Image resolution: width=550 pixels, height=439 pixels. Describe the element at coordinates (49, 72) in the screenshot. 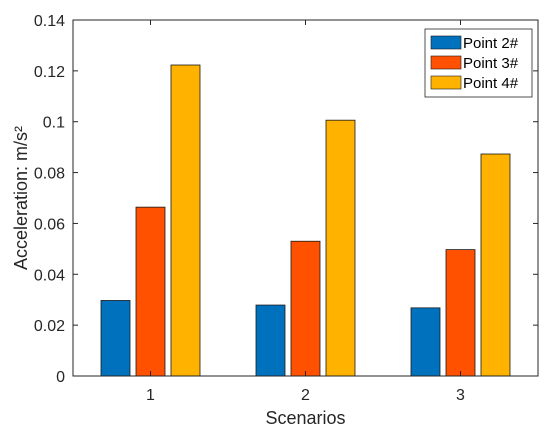

I see `y-tick-label: 0.12` at that location.